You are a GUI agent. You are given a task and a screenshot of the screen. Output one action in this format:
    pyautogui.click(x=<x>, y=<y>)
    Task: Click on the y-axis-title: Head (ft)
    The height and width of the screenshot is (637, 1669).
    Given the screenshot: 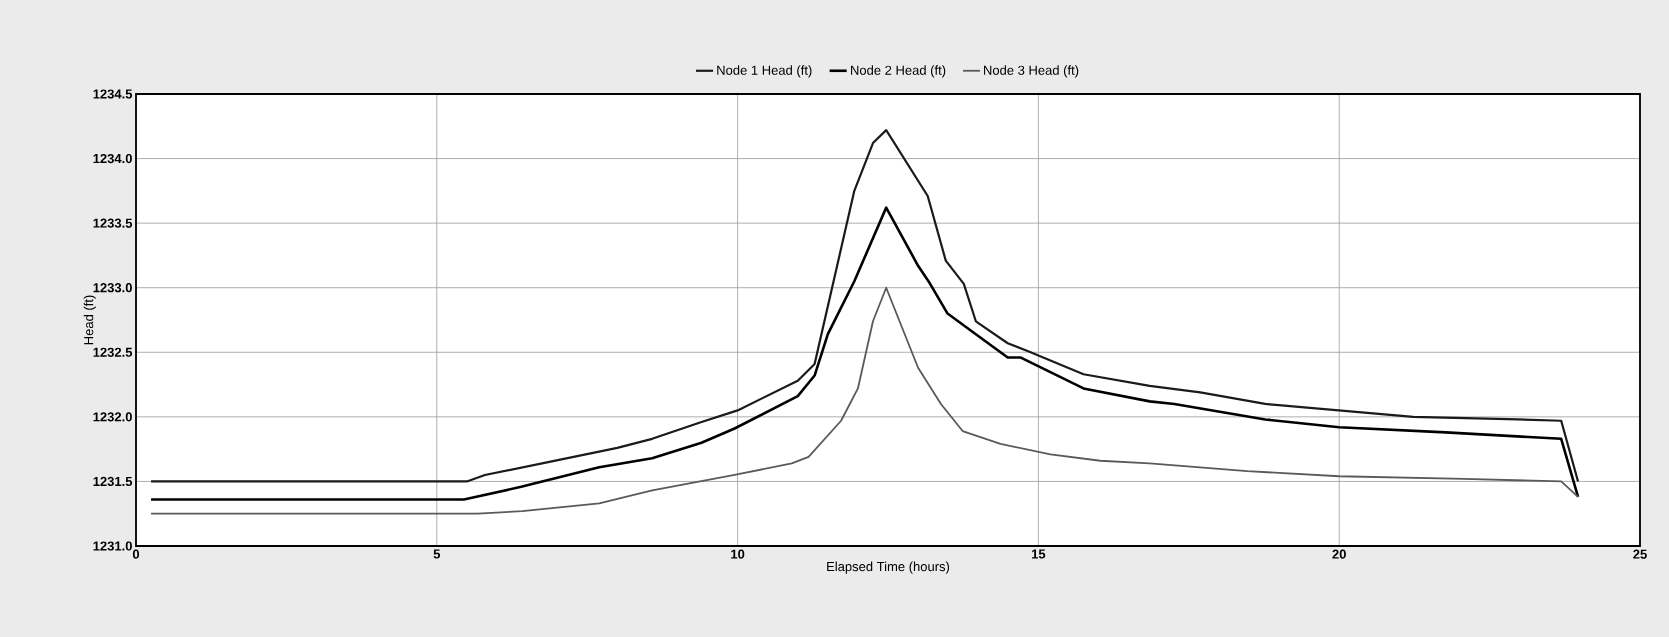 What is the action you would take?
    pyautogui.click(x=89, y=320)
    